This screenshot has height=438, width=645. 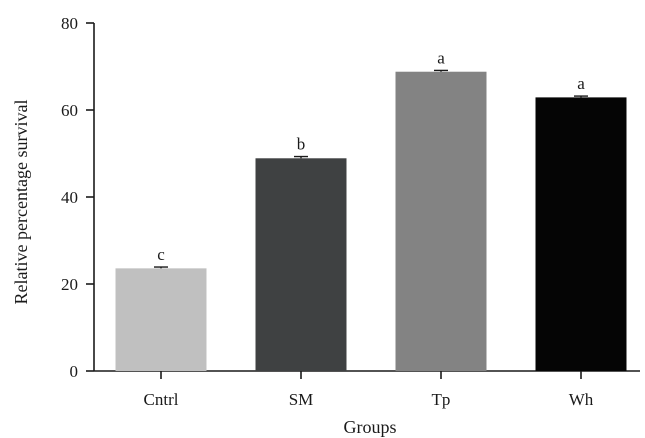 I want to click on bar-tp, so click(x=441, y=221).